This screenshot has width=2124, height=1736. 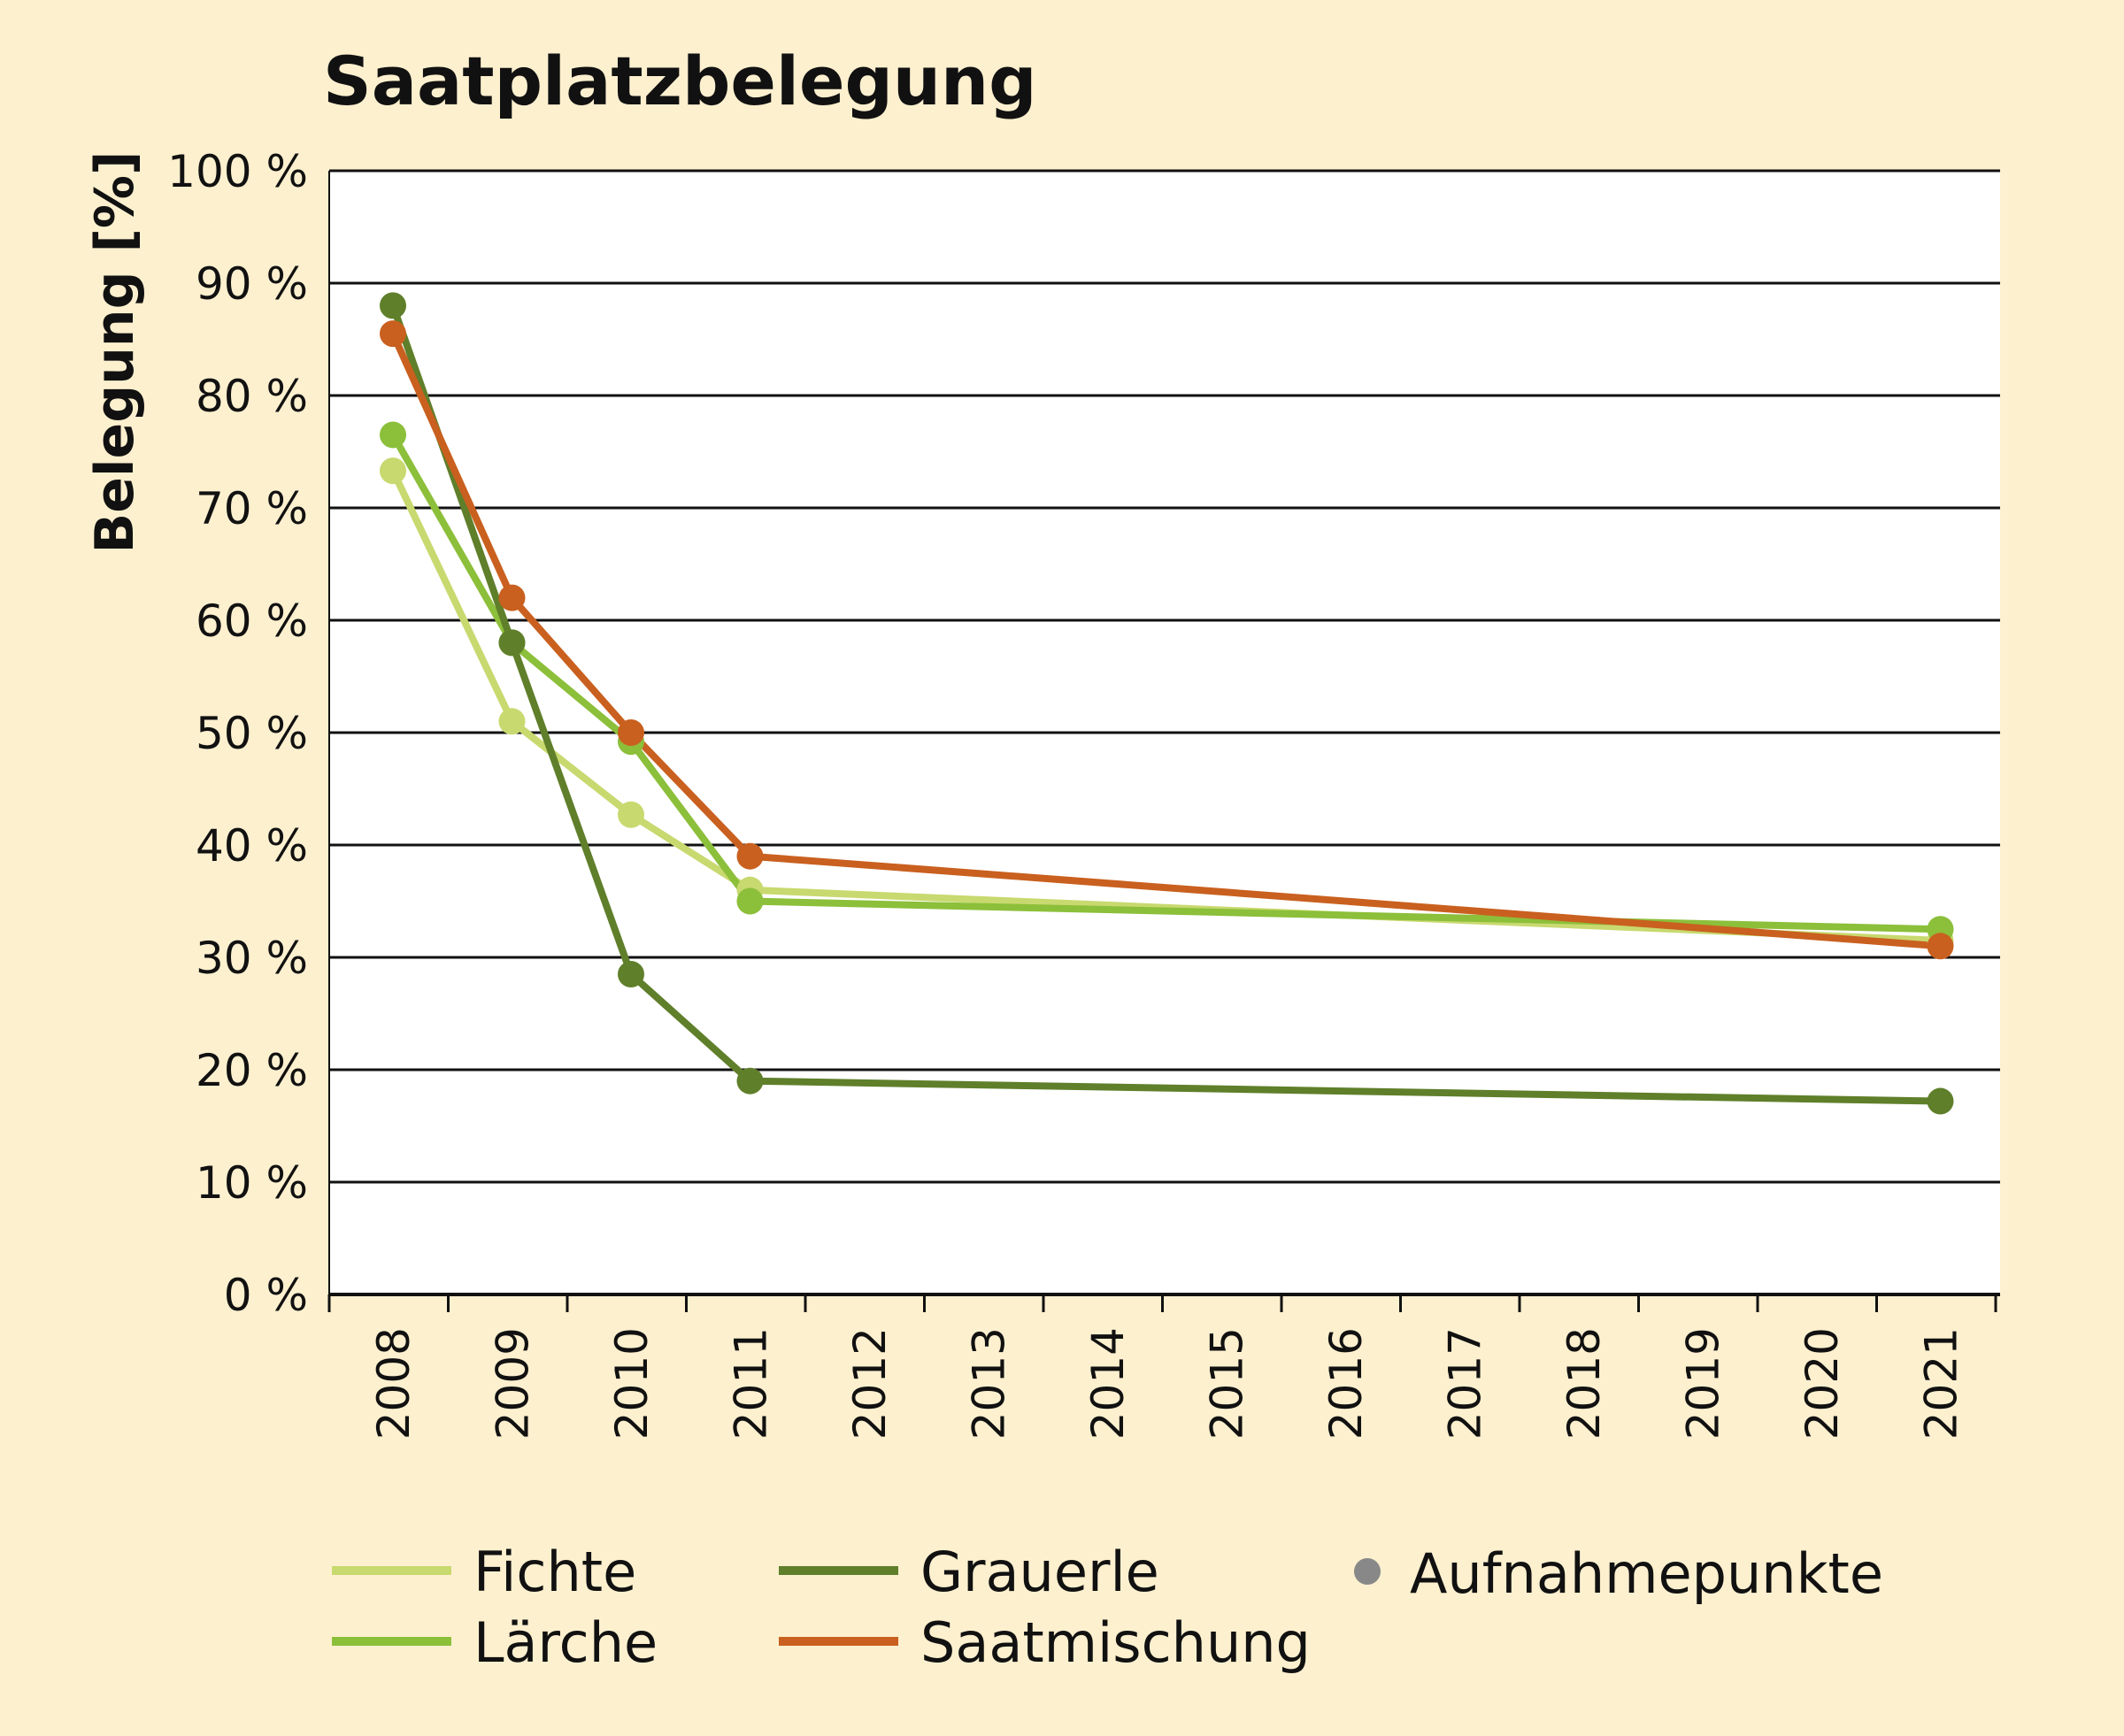 What do you see at coordinates (565, 1642) in the screenshot?
I see `legend-label: Lärche` at bounding box center [565, 1642].